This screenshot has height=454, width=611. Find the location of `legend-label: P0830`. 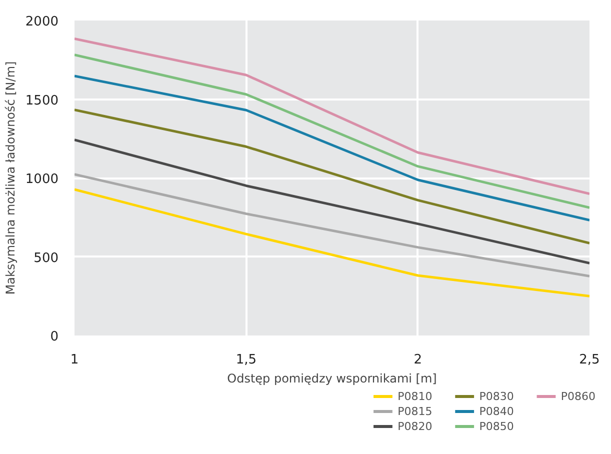

legend-label: P0830 is located at coordinates (496, 396).